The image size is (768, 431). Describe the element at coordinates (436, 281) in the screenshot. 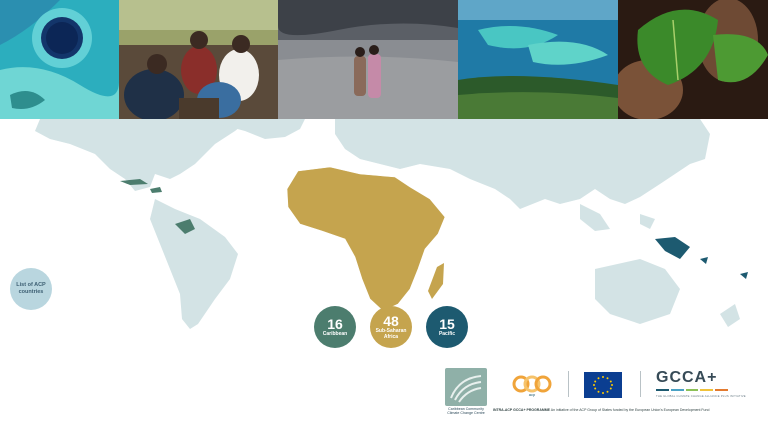

I see `madagascar-region` at that location.